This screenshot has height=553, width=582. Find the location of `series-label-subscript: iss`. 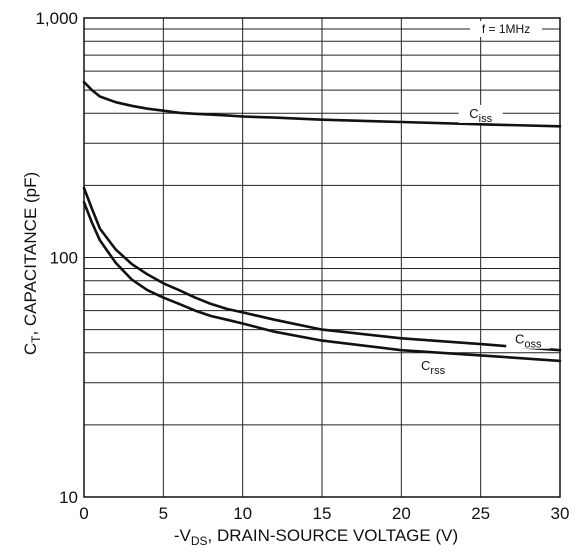

series-label-subscript: iss is located at coordinates (486, 119).